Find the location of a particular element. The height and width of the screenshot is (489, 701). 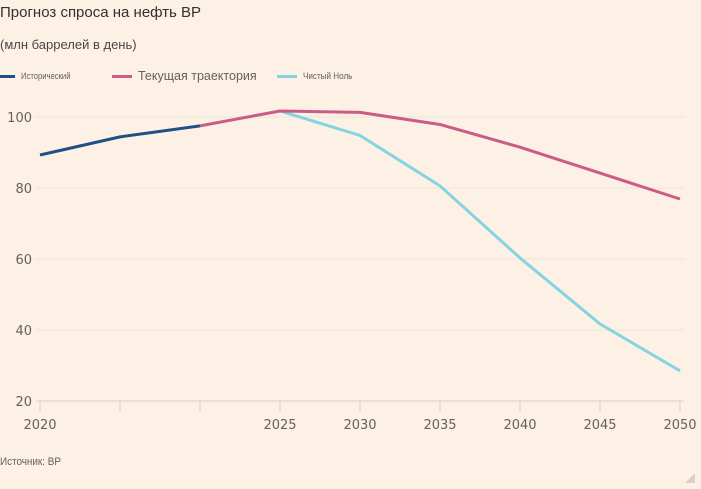

y-tick-label: 100 is located at coordinates (19, 118).